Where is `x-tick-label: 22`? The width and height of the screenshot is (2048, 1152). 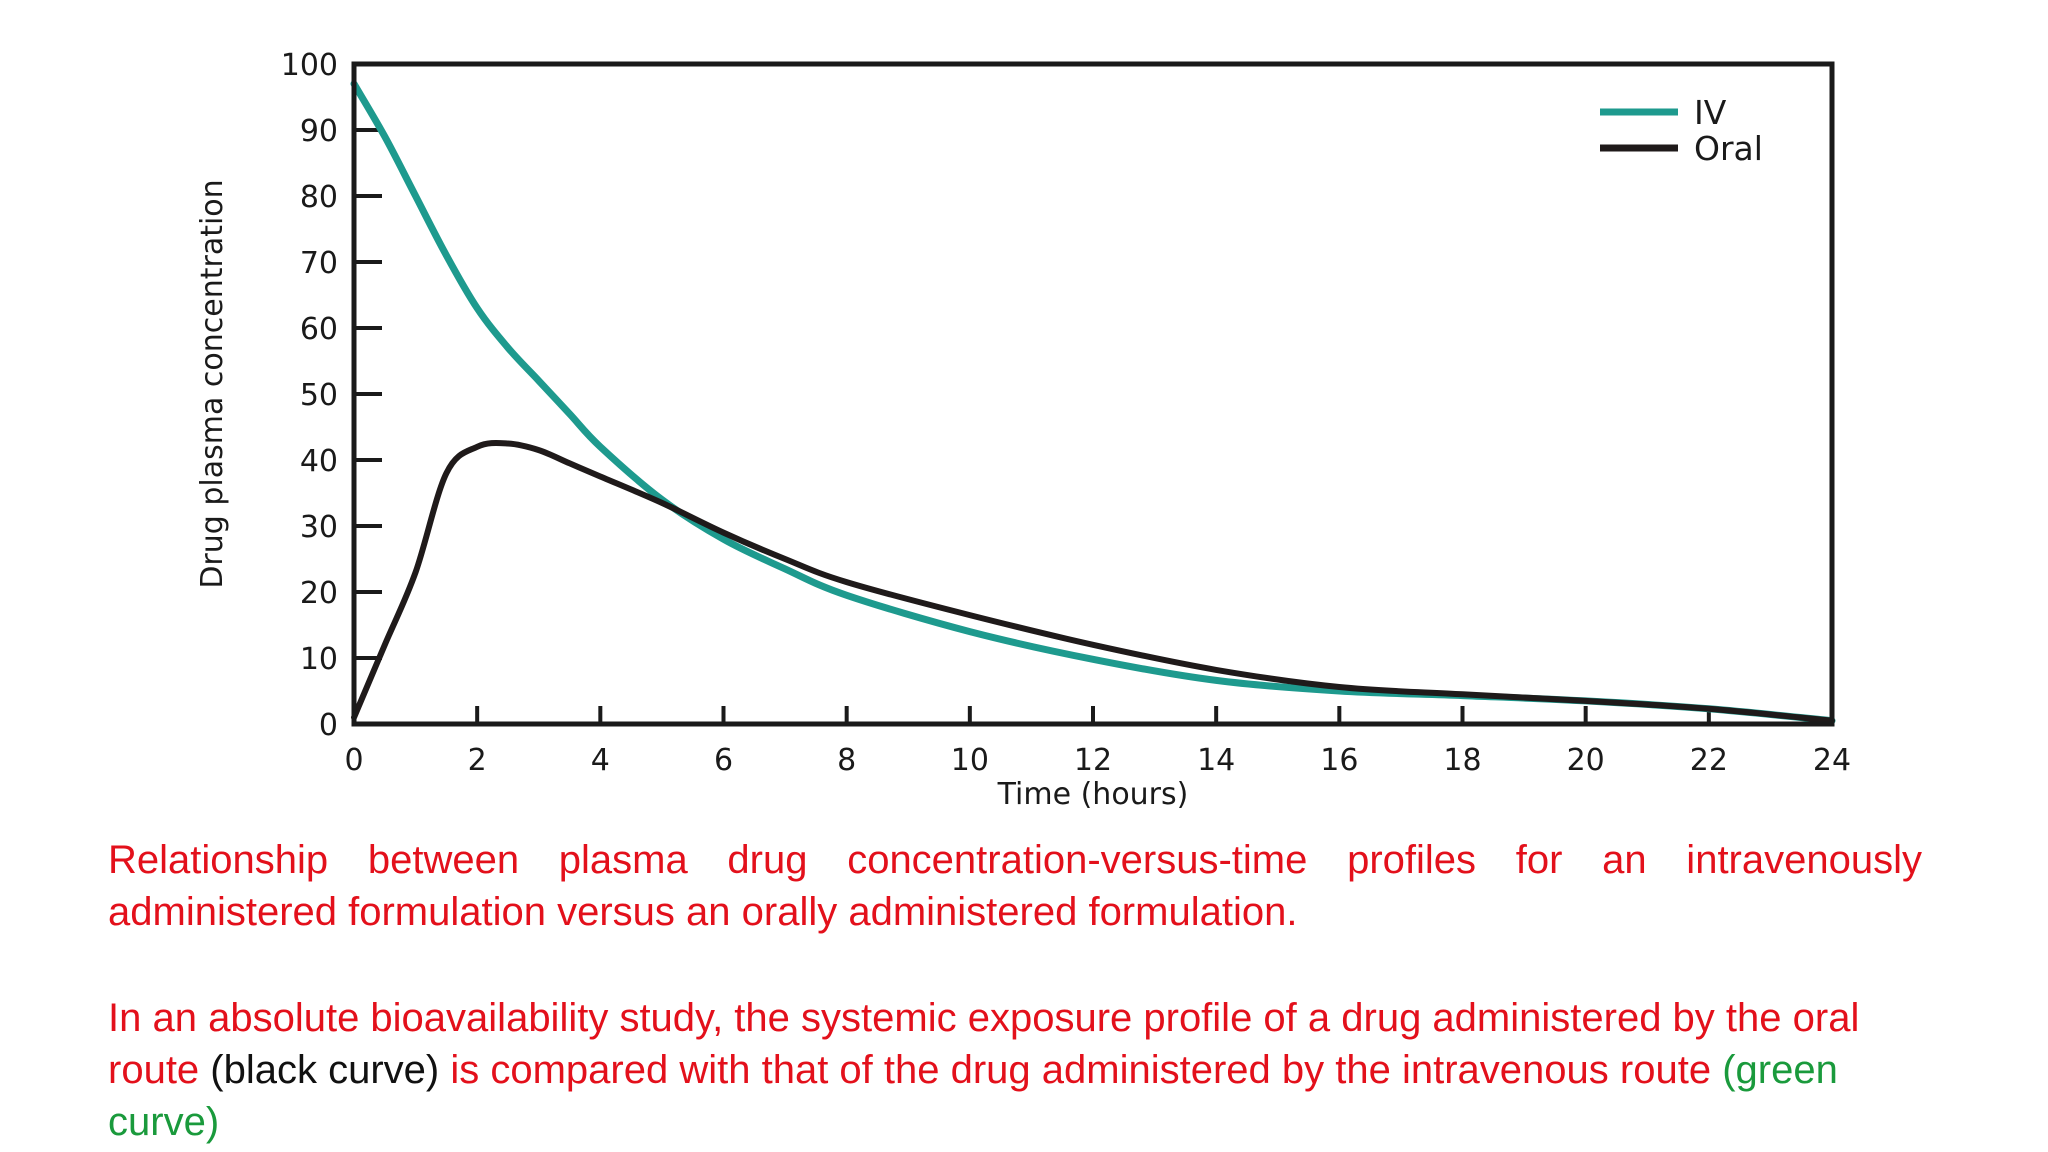 x-tick-label: 22 is located at coordinates (1709, 760).